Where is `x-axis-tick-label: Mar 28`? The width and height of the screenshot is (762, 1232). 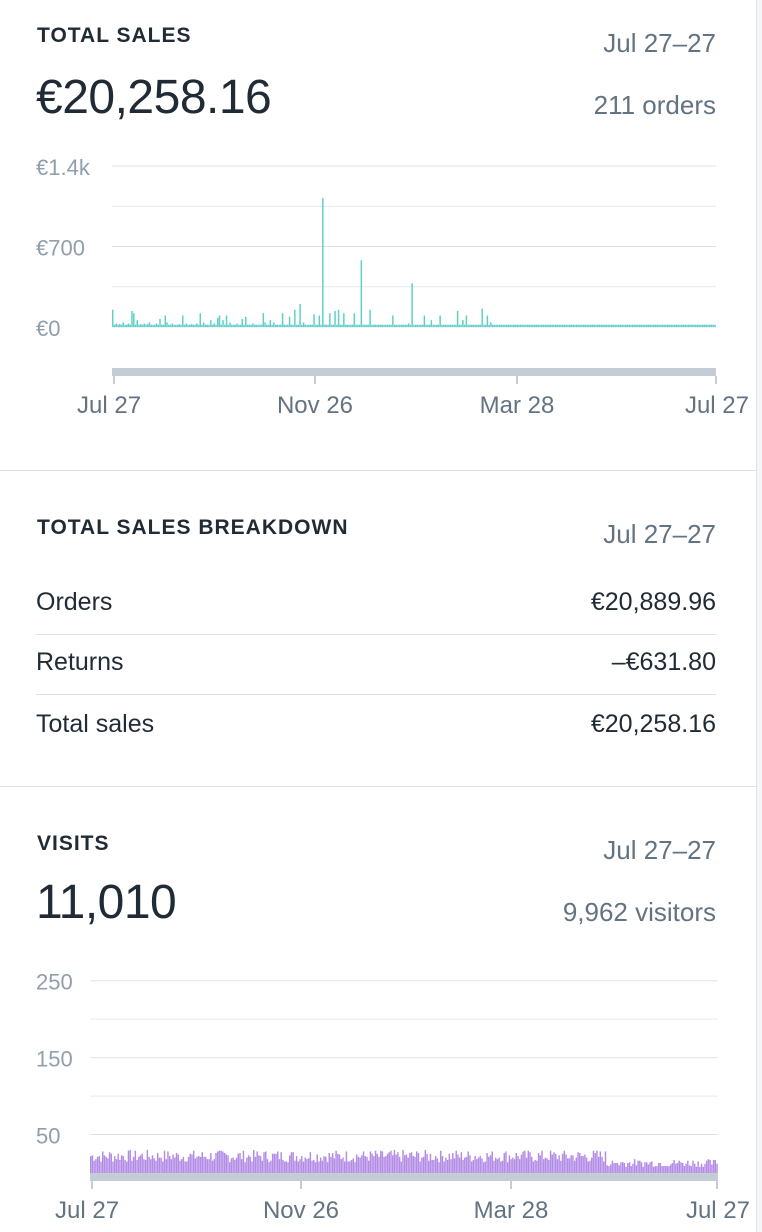
x-axis-tick-label: Mar 28 is located at coordinates (517, 405).